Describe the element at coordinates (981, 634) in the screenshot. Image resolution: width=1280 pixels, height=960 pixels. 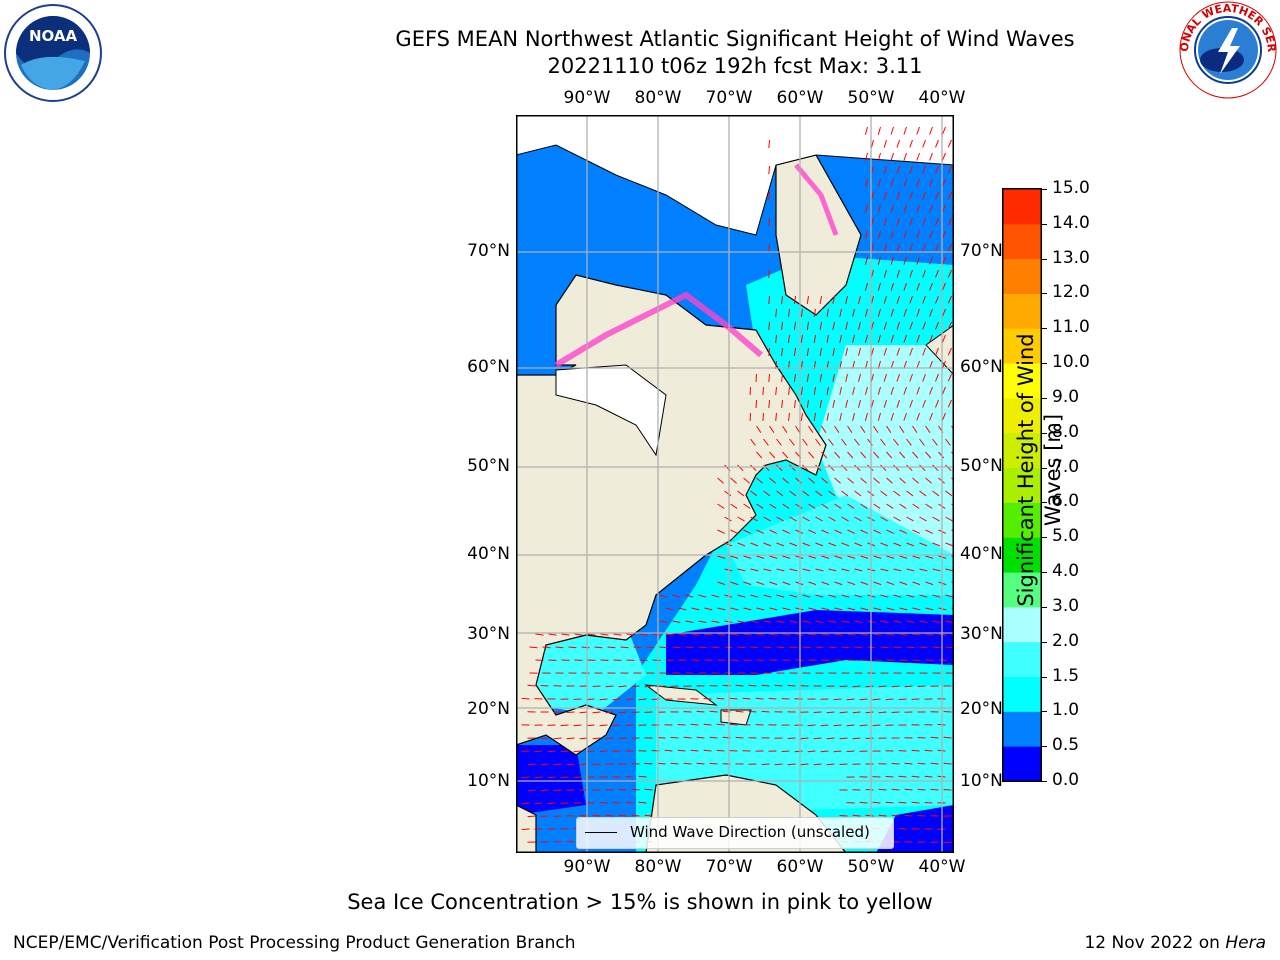
I see `lat-label-right: 30°N` at that location.